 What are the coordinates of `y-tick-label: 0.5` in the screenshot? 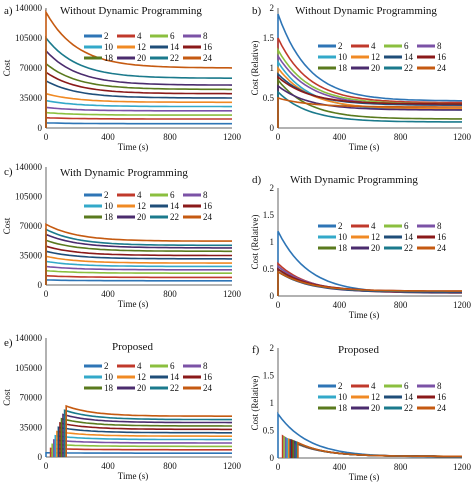 It's located at (269, 269).